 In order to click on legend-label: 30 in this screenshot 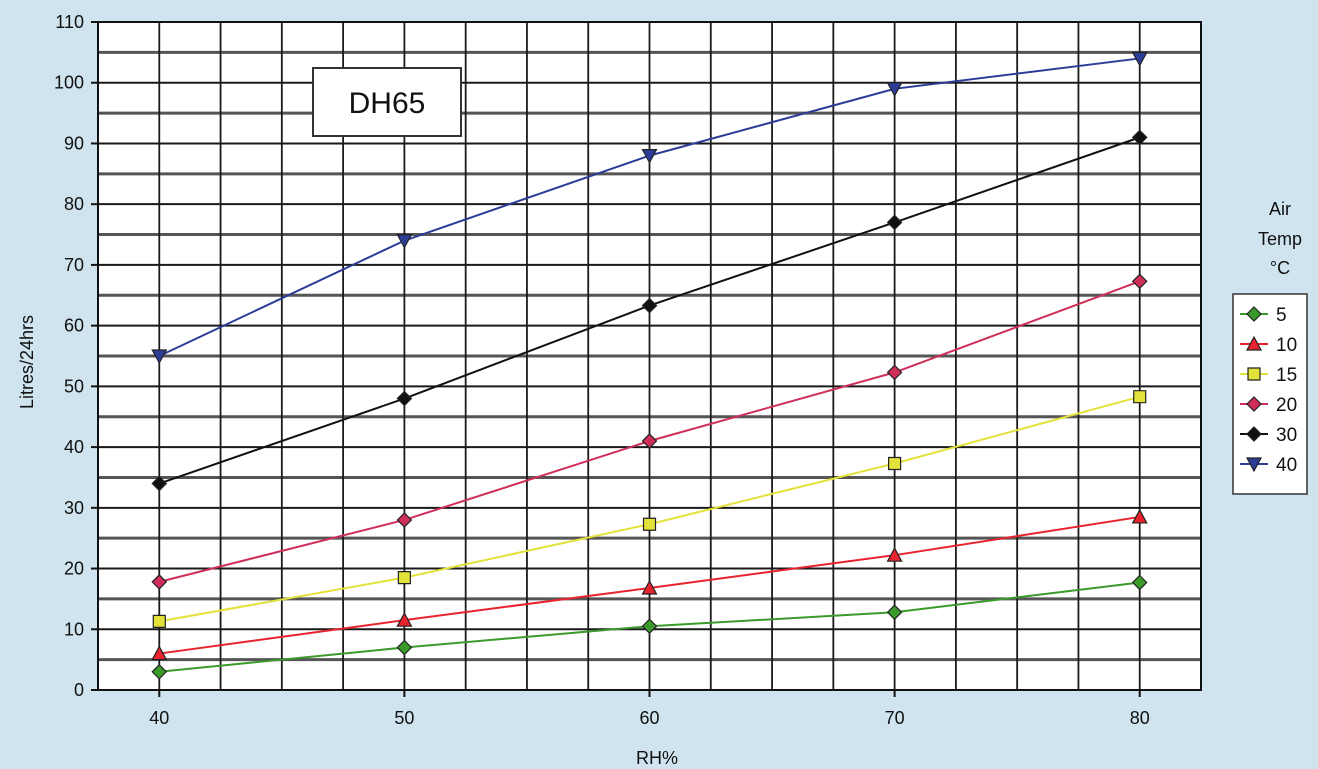, I will do `click(1286, 435)`.